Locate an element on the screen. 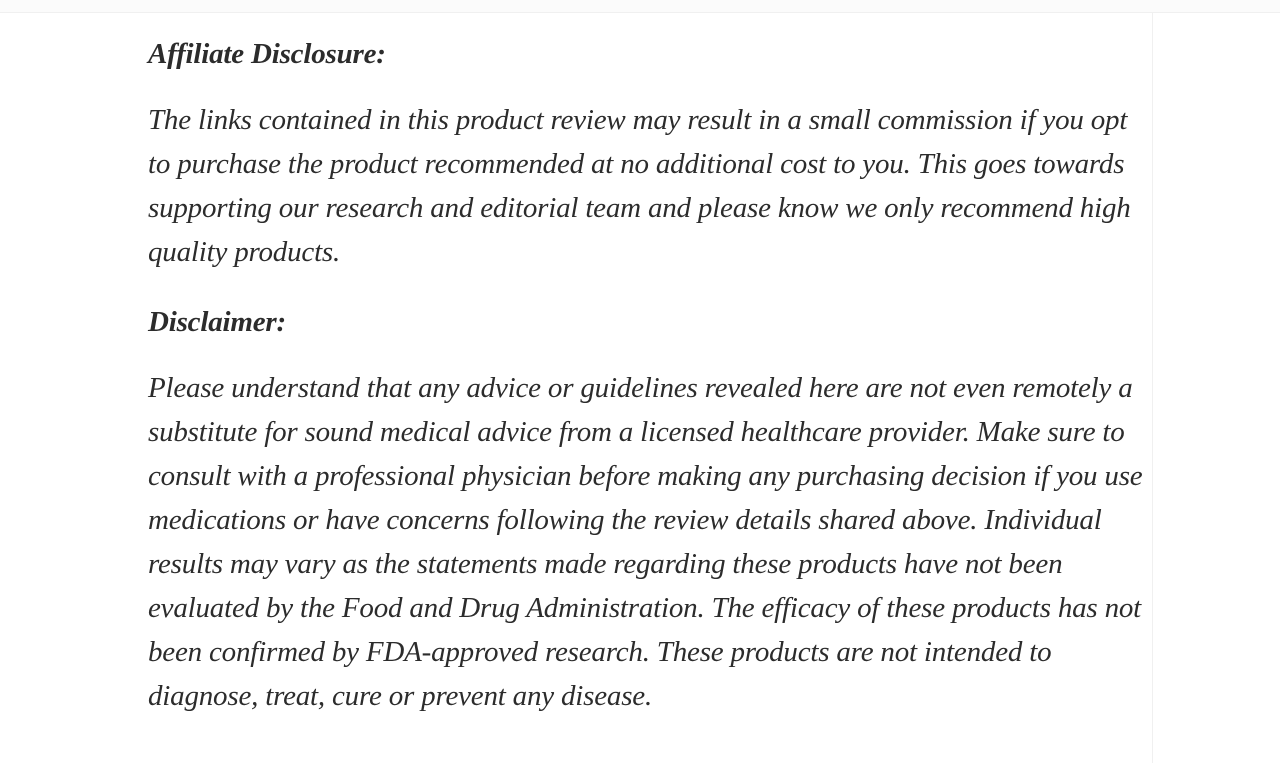  disclaimer-heading: Disclaimer: is located at coordinates (217, 322).